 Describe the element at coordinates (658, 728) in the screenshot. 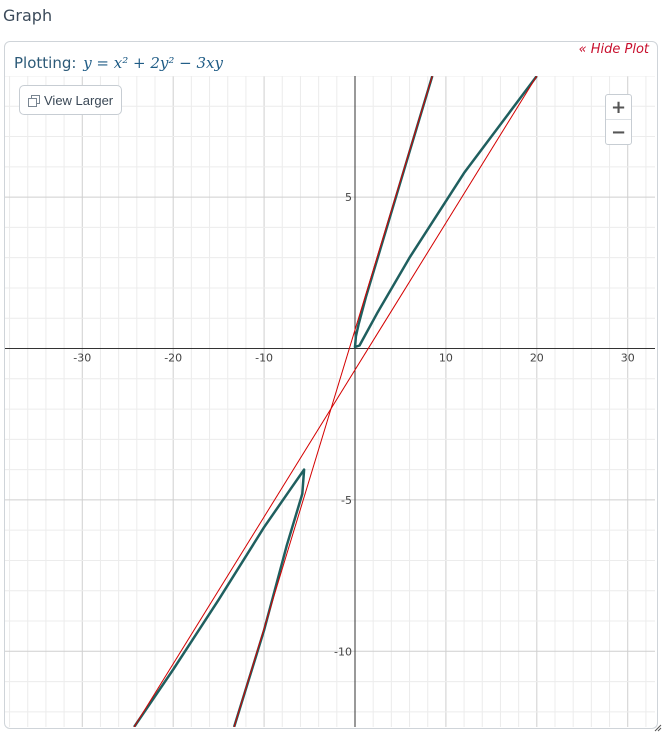

I see `resize-handle-icon` at that location.